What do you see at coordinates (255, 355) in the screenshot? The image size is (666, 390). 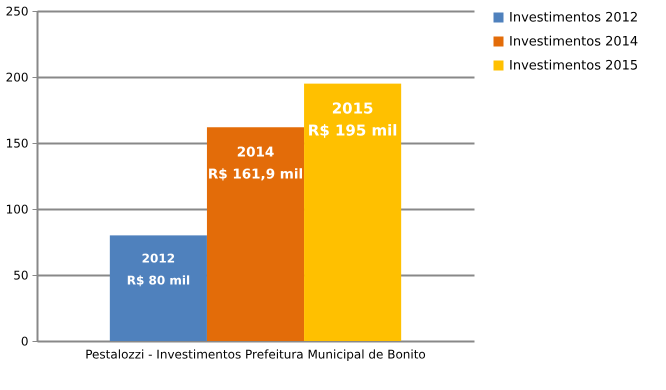 I see `x-tick-label: Pestalozzi - Investimentos Prefeitura Municipal de Bonito` at bounding box center [255, 355].